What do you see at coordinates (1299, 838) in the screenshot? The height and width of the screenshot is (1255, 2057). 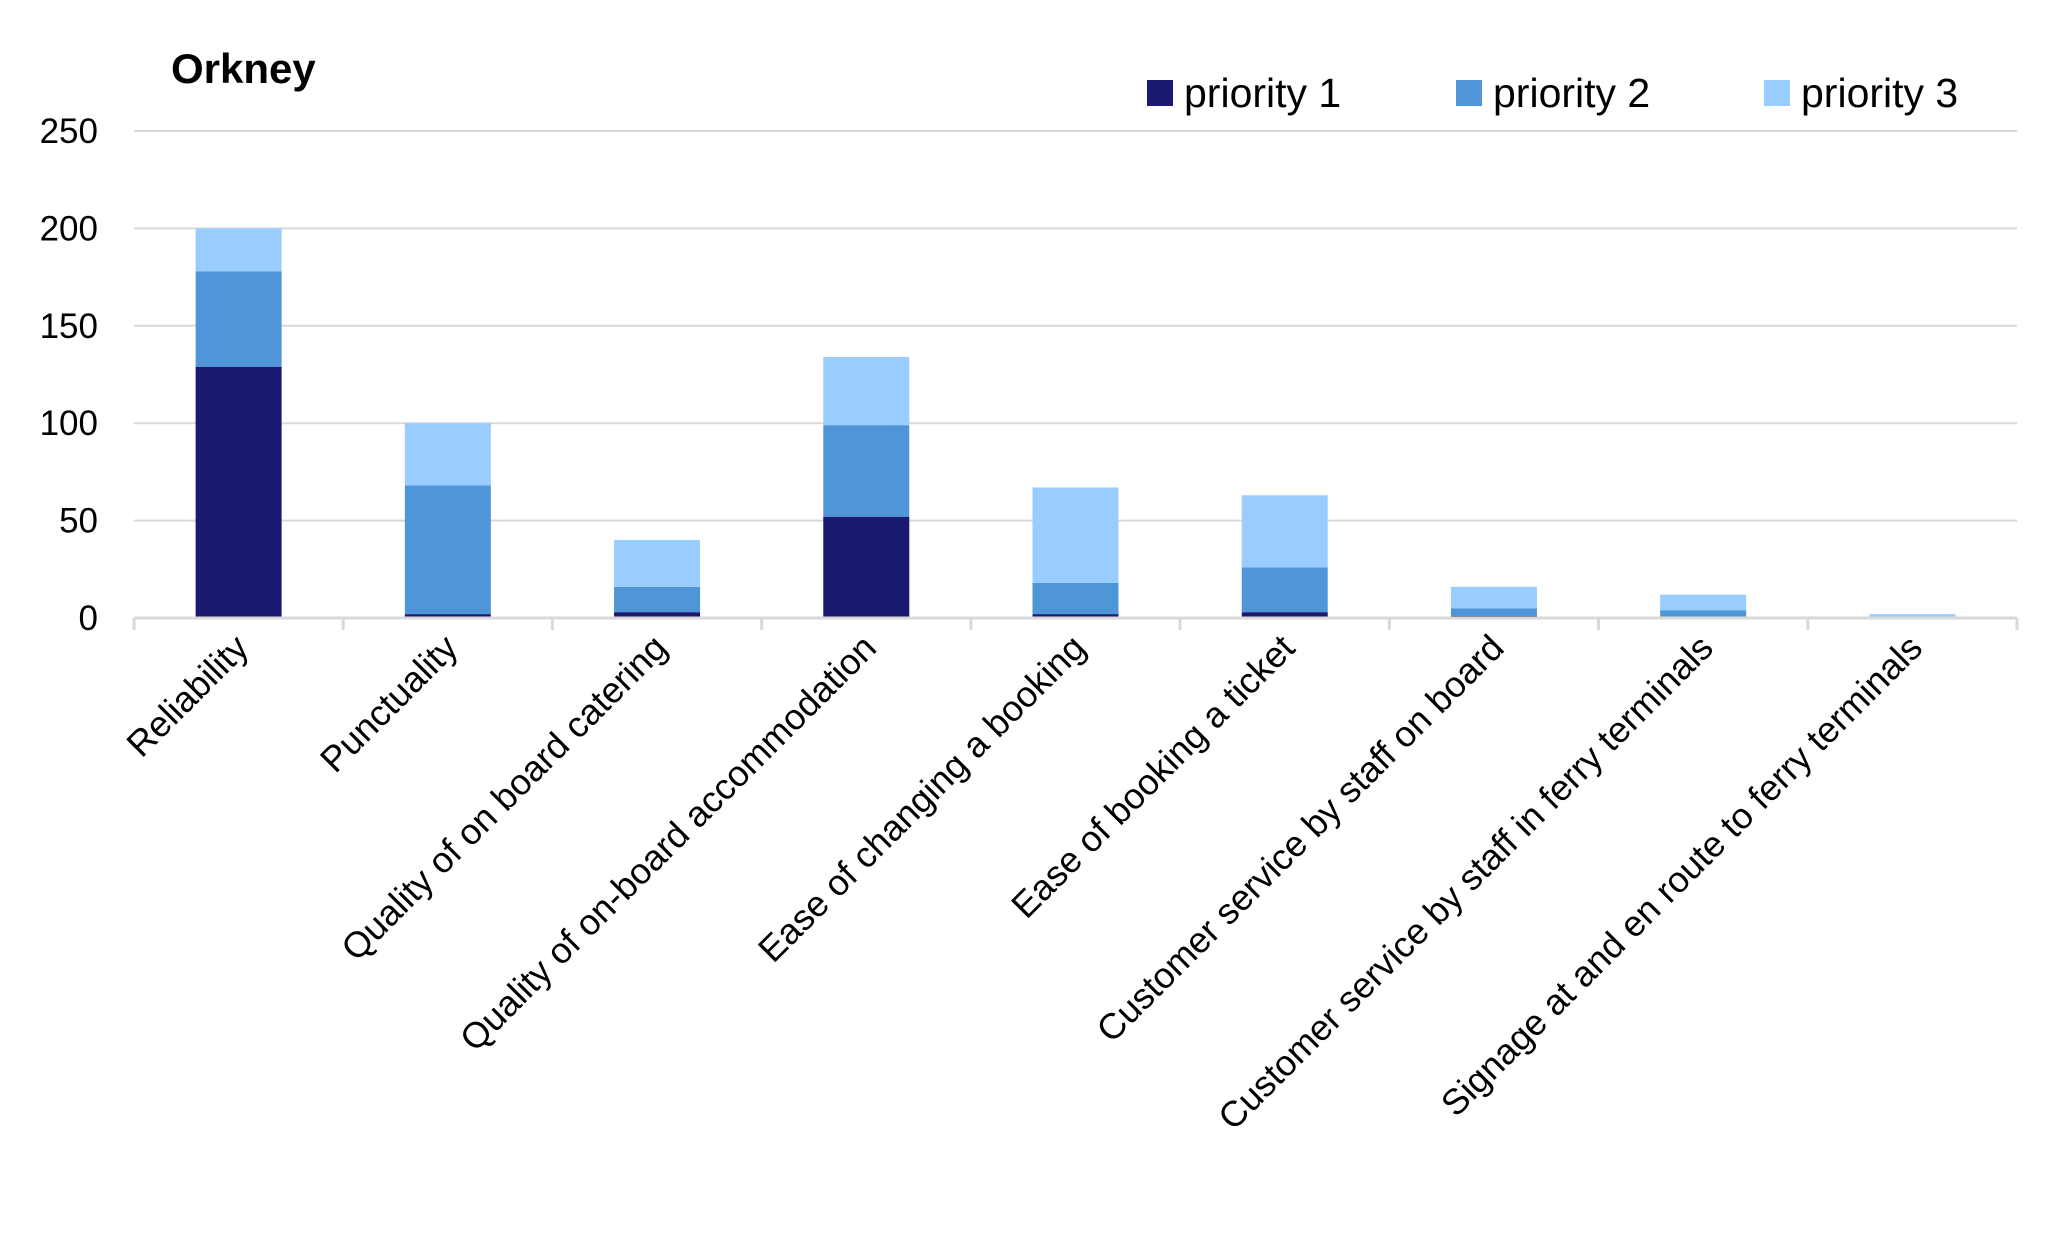 I see `x-tick-label: Customer service by staff on board` at bounding box center [1299, 838].